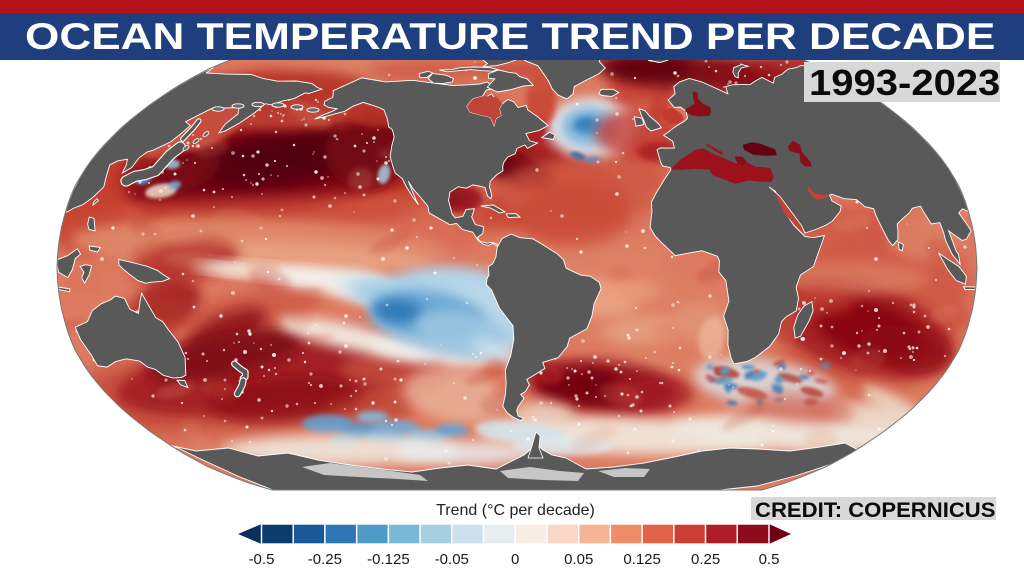 The width and height of the screenshot is (1024, 581). I want to click on svg-text: -0.05, so click(452, 559).